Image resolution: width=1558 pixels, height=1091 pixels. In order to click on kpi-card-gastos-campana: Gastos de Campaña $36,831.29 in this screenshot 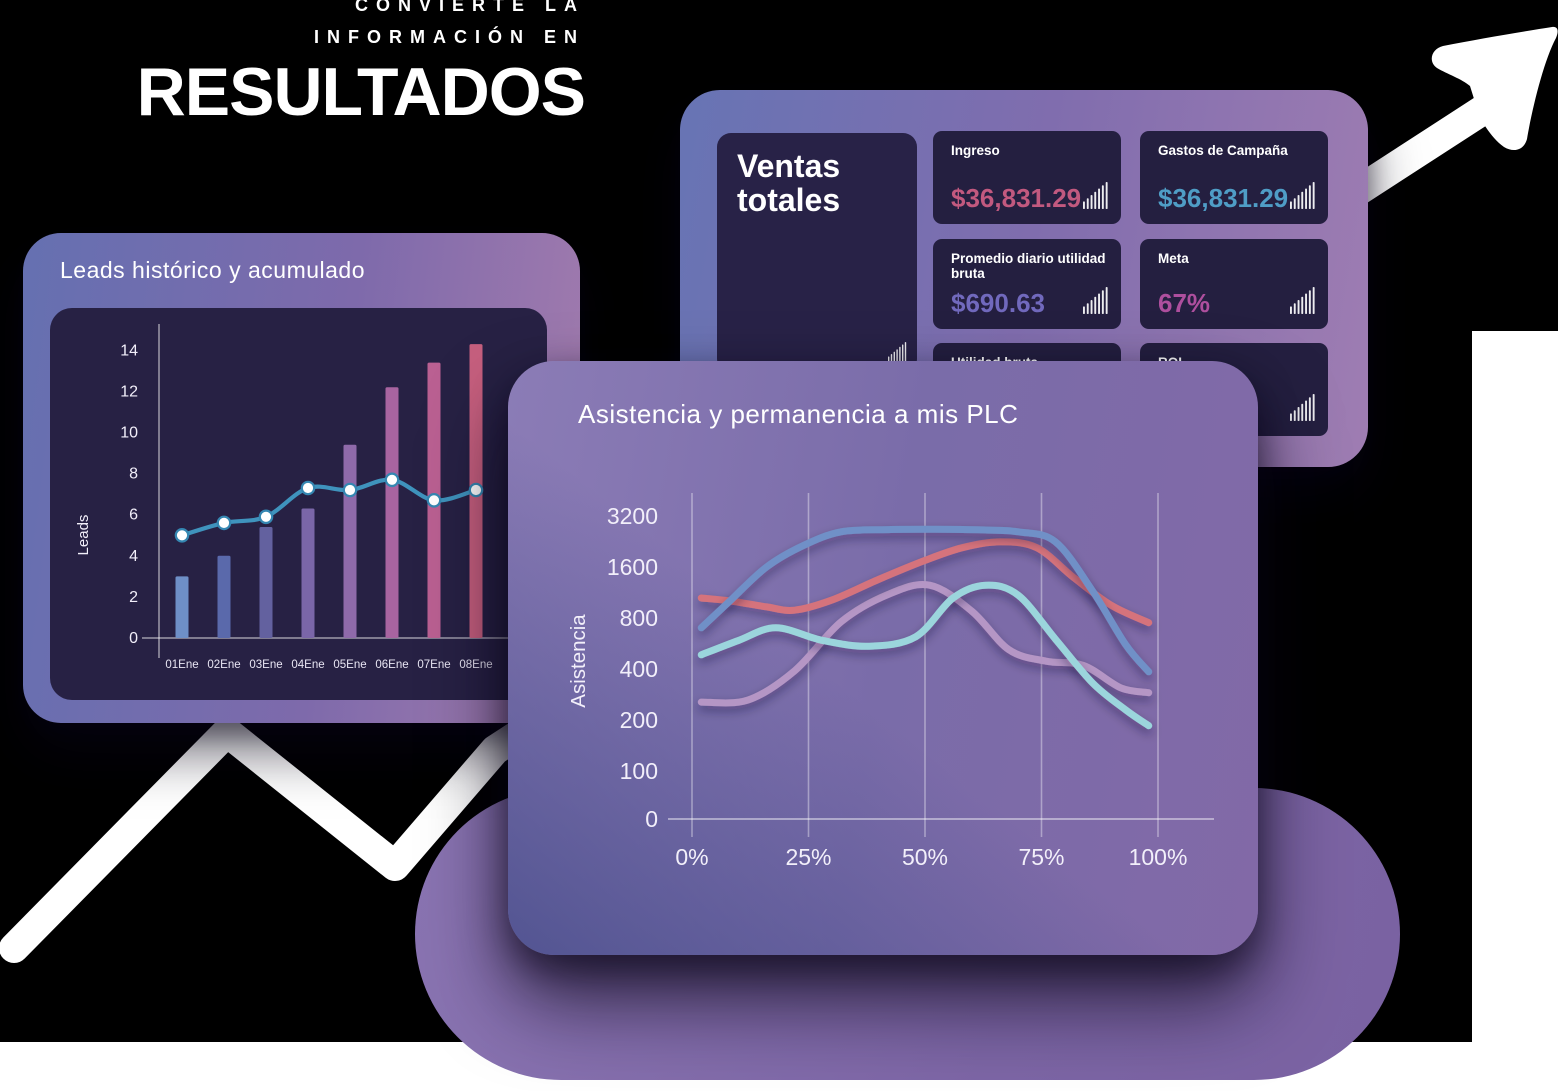, I will do `click(1234, 177)`.